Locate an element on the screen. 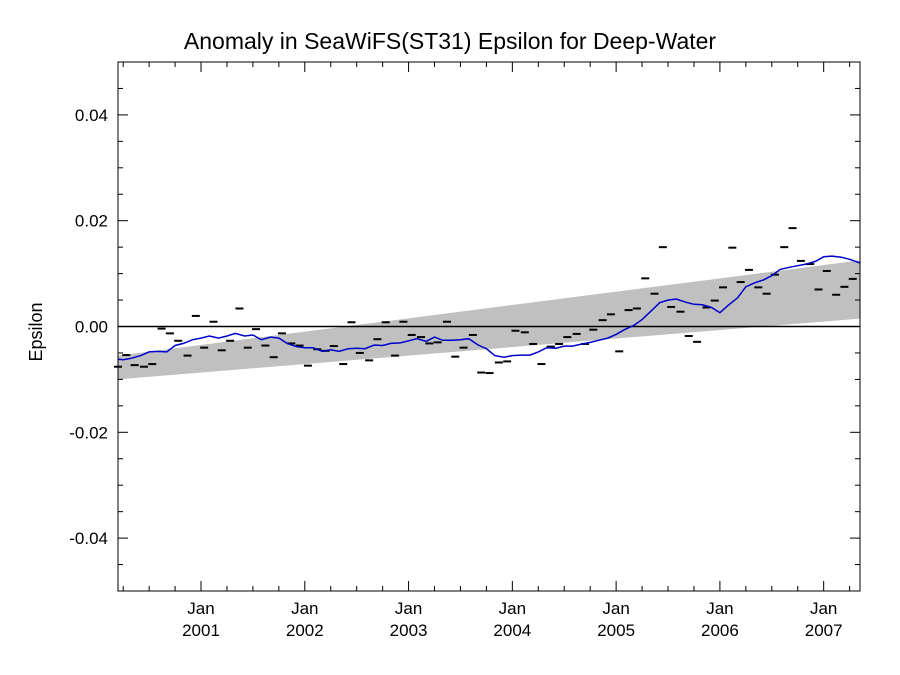 This screenshot has width=900, height=675. x-tick-year-label: 2003 is located at coordinates (409, 630).